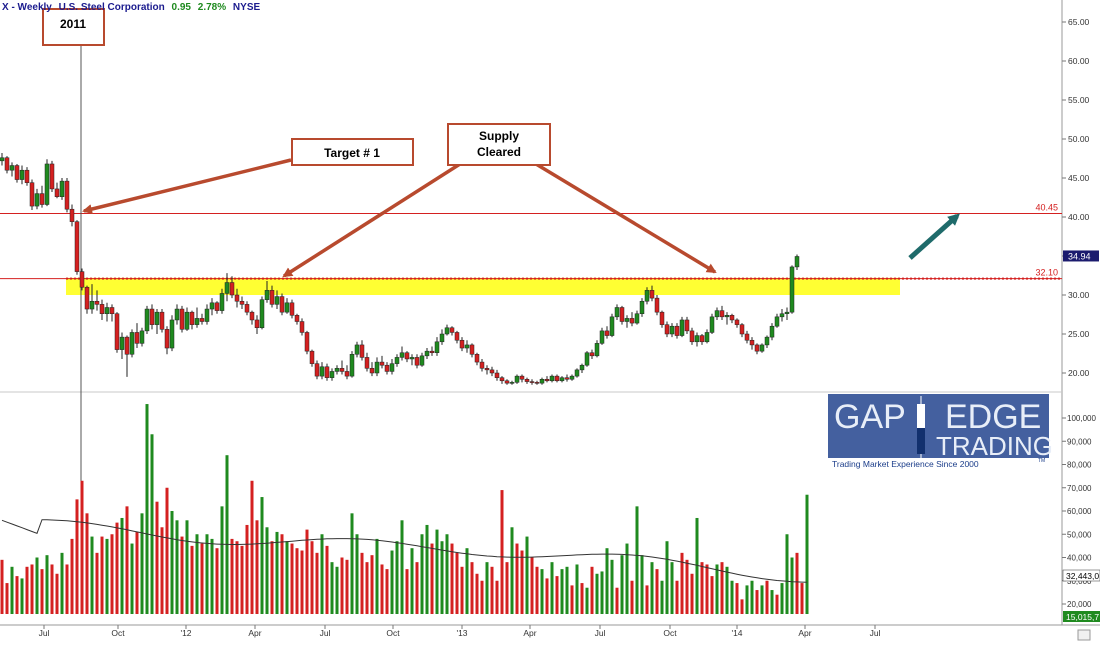 The width and height of the screenshot is (1100, 647). I want to click on date-tick-label: Apr, so click(804, 633).